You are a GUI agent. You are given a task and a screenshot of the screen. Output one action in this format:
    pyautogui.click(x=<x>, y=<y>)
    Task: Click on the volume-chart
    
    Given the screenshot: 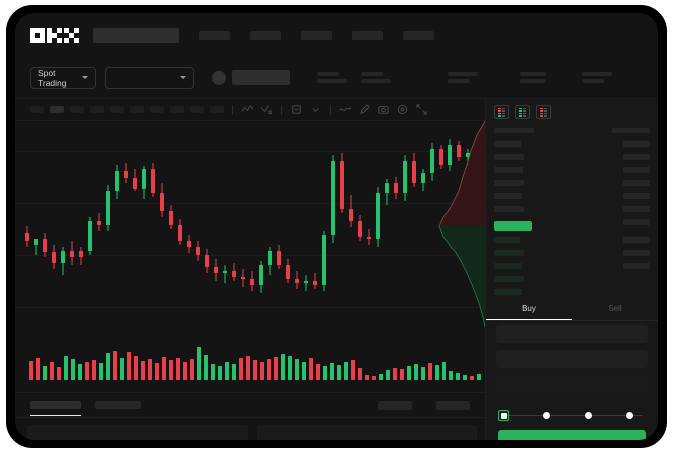 What is the action you would take?
    pyautogui.click(x=250, y=362)
    